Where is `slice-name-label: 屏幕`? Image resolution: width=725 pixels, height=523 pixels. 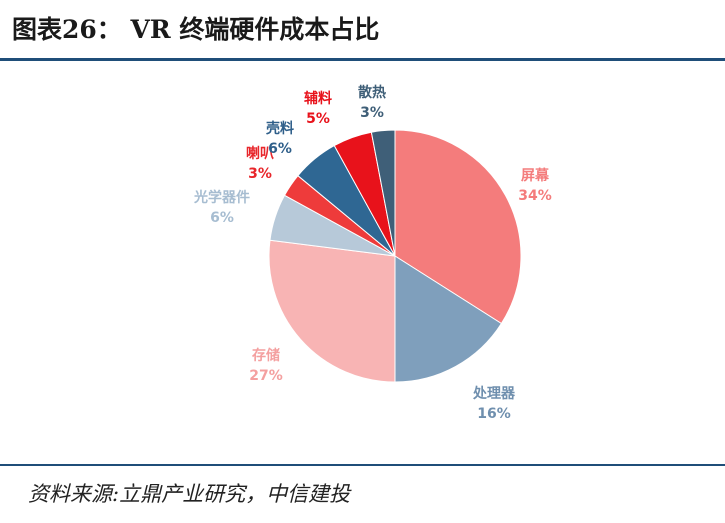 slice-name-label: 屏幕 is located at coordinates (535, 175).